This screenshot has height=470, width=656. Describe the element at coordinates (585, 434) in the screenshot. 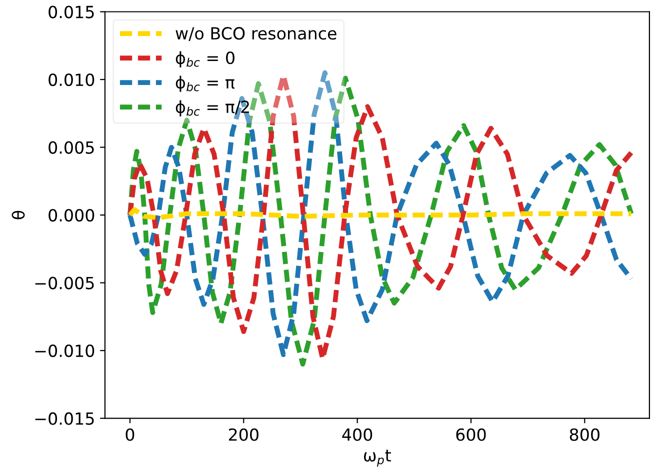

I see `x-tick-label: 800` at that location.